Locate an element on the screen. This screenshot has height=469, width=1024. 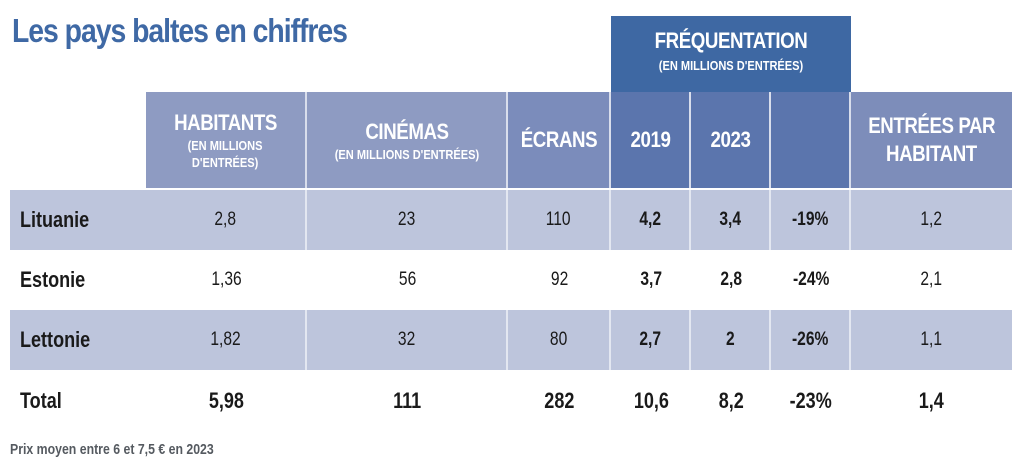
header-entrees: ENTRÉES PAR HABITANT is located at coordinates (931, 140).